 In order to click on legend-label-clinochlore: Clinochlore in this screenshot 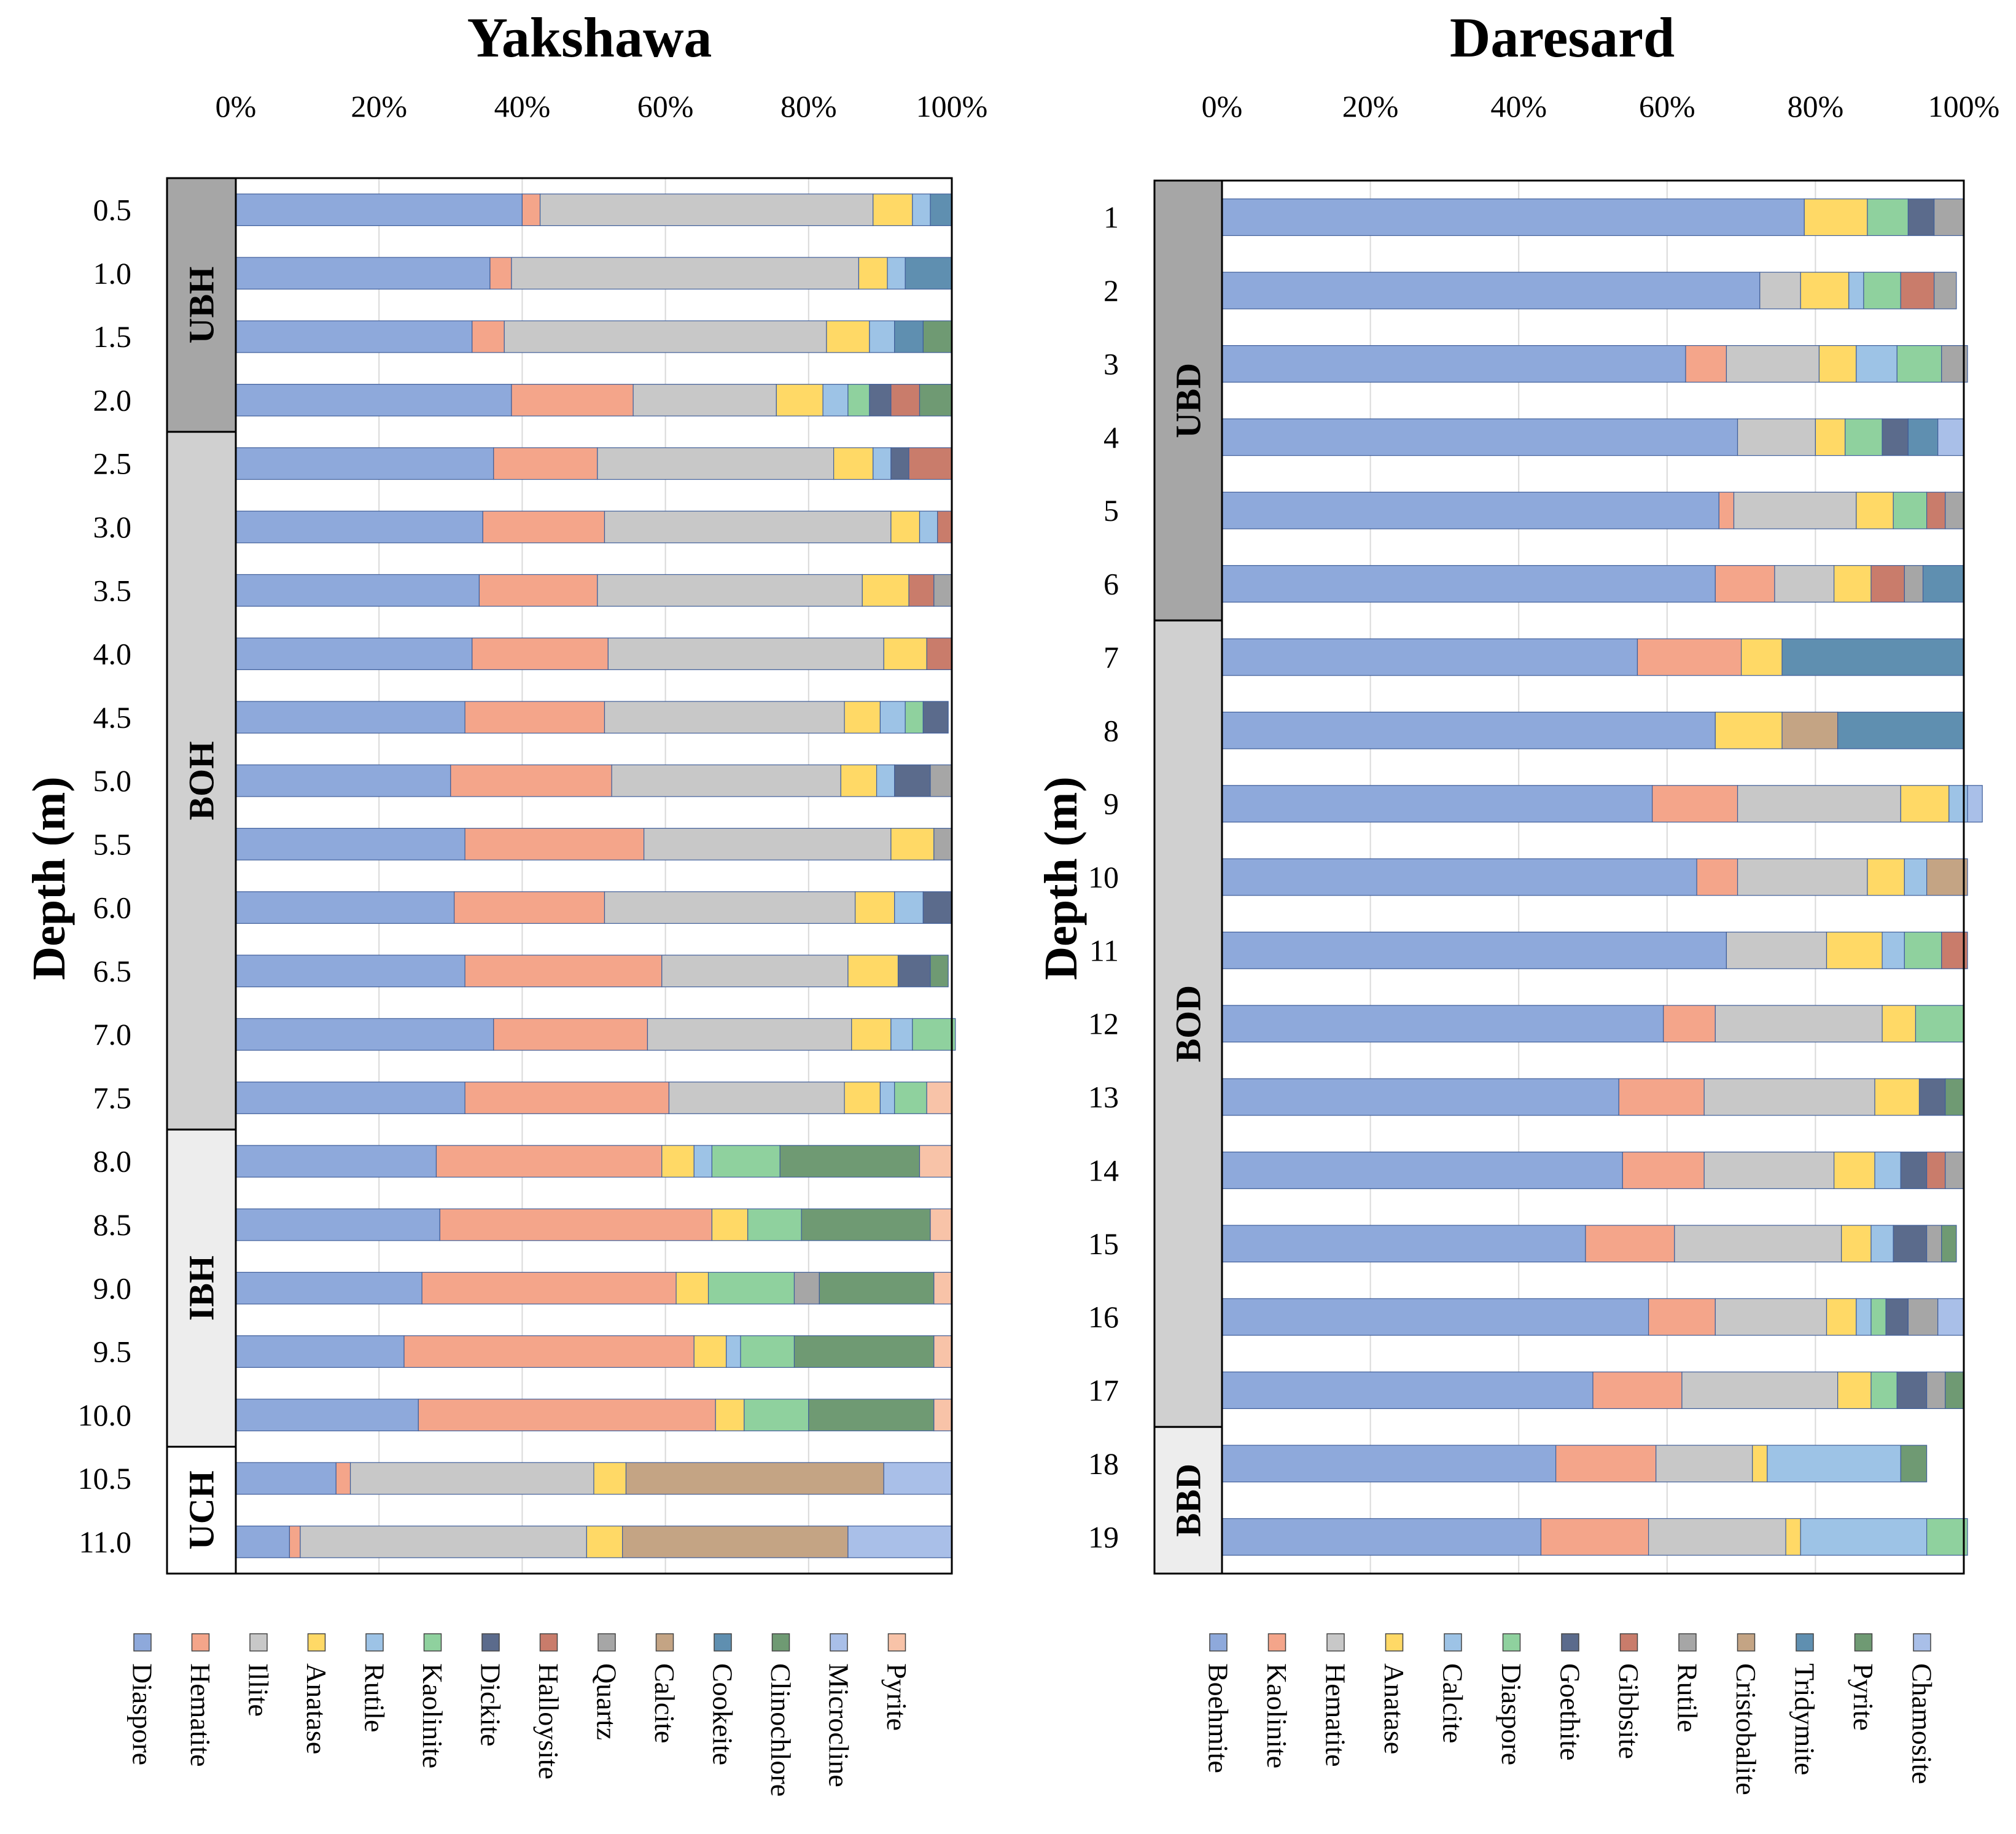, I will do `click(781, 1730)`.